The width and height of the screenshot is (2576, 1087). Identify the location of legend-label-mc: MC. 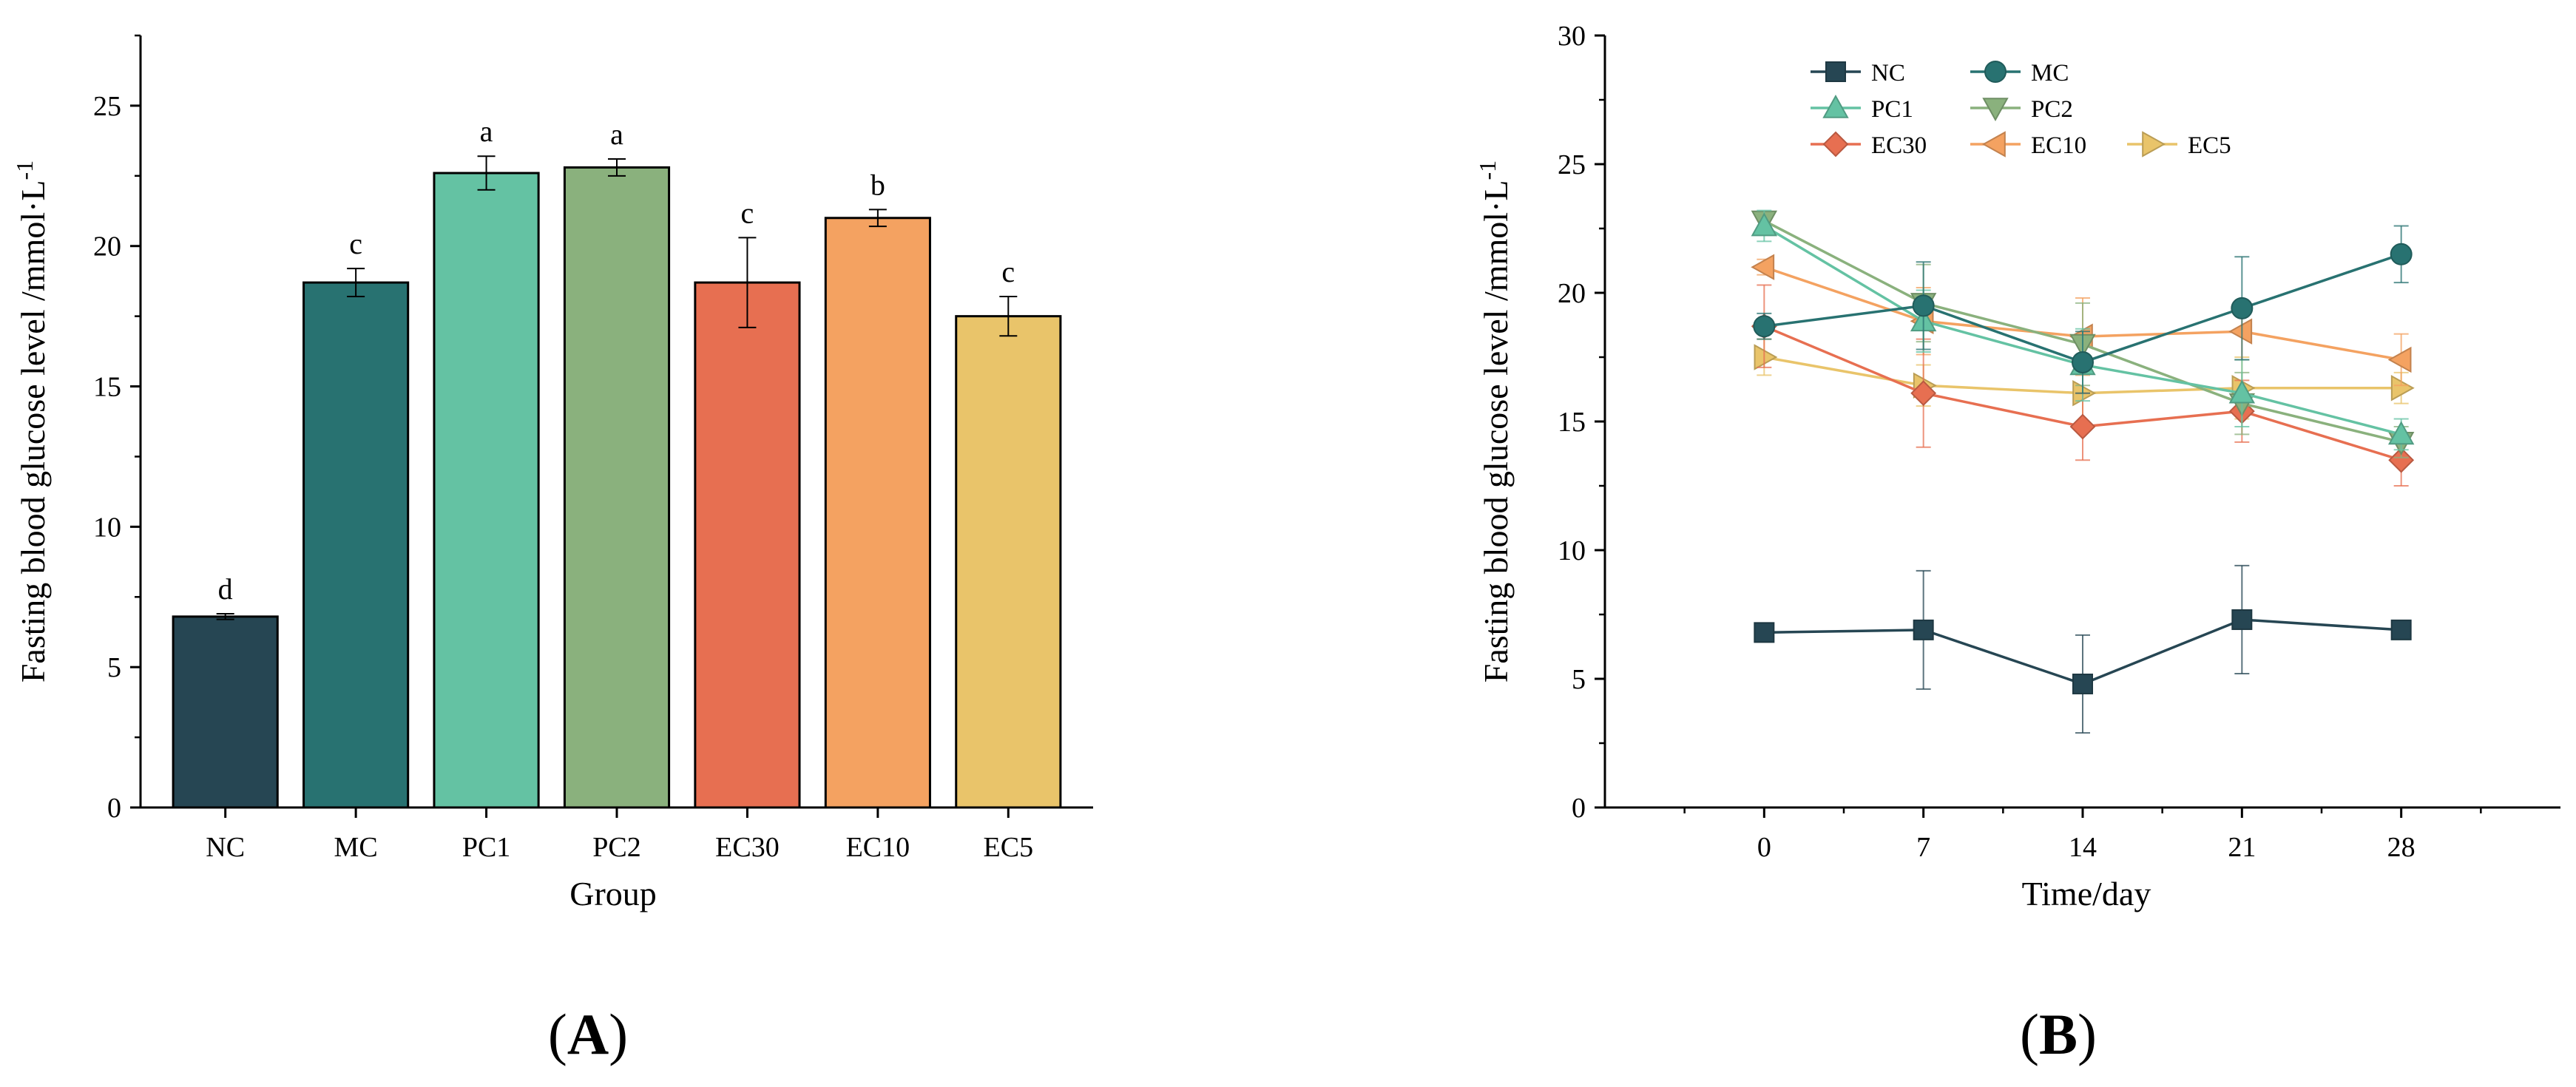
(2050, 74).